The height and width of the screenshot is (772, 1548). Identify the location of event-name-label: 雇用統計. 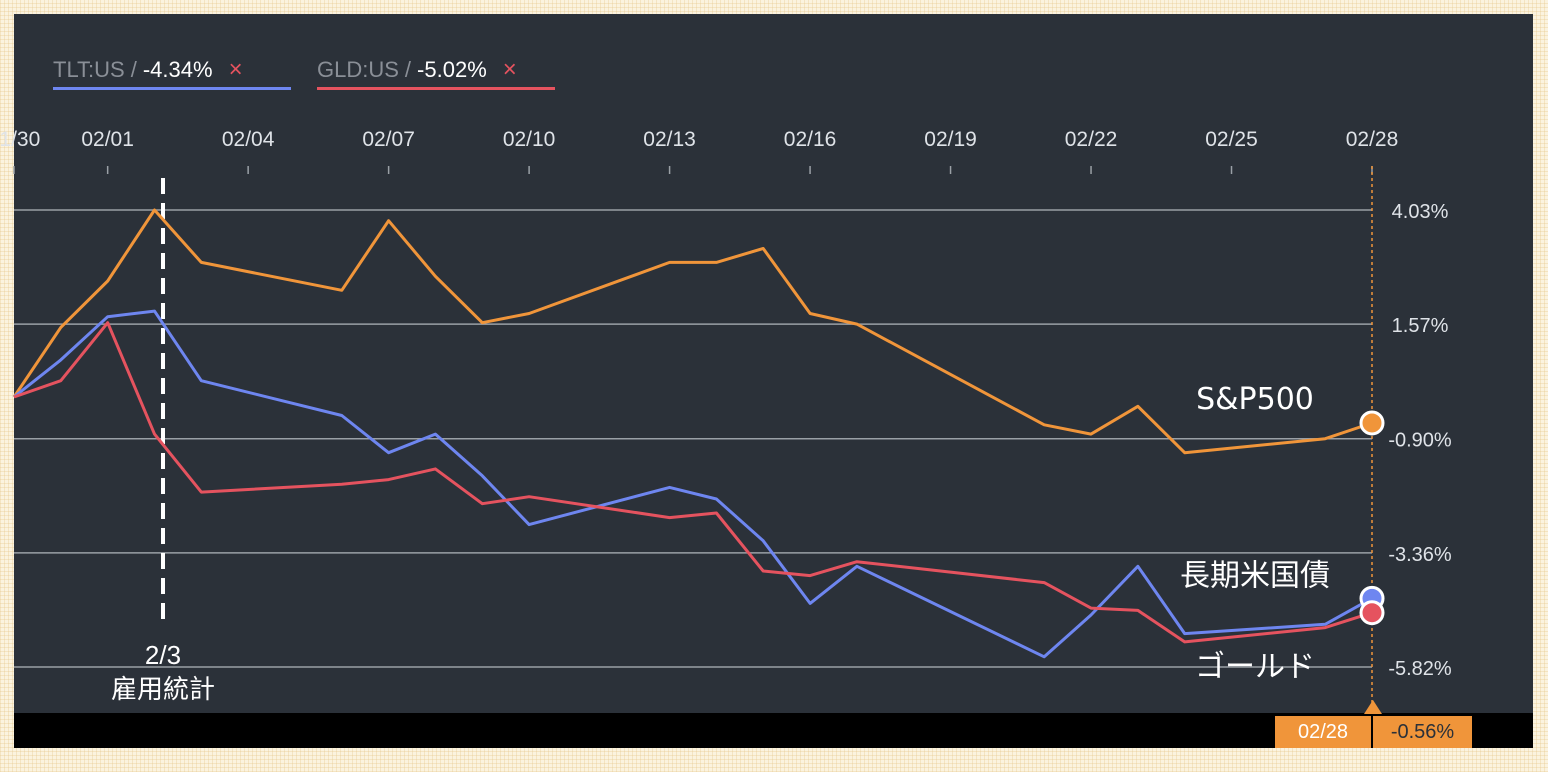
(163, 690).